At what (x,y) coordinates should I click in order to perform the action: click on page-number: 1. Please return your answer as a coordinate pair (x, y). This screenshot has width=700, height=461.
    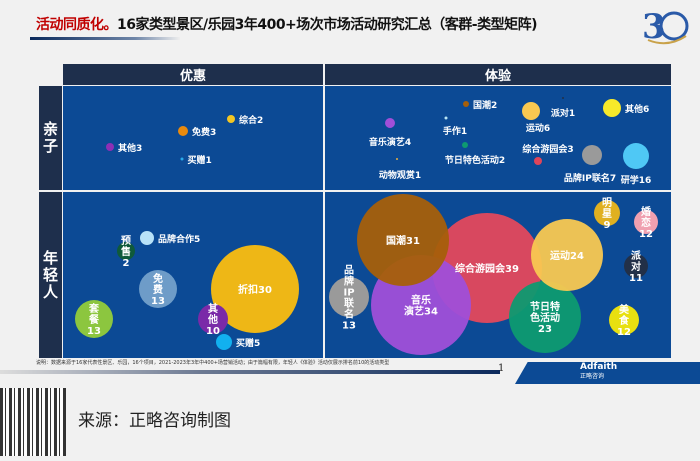
    Looking at the image, I should click on (501, 368).